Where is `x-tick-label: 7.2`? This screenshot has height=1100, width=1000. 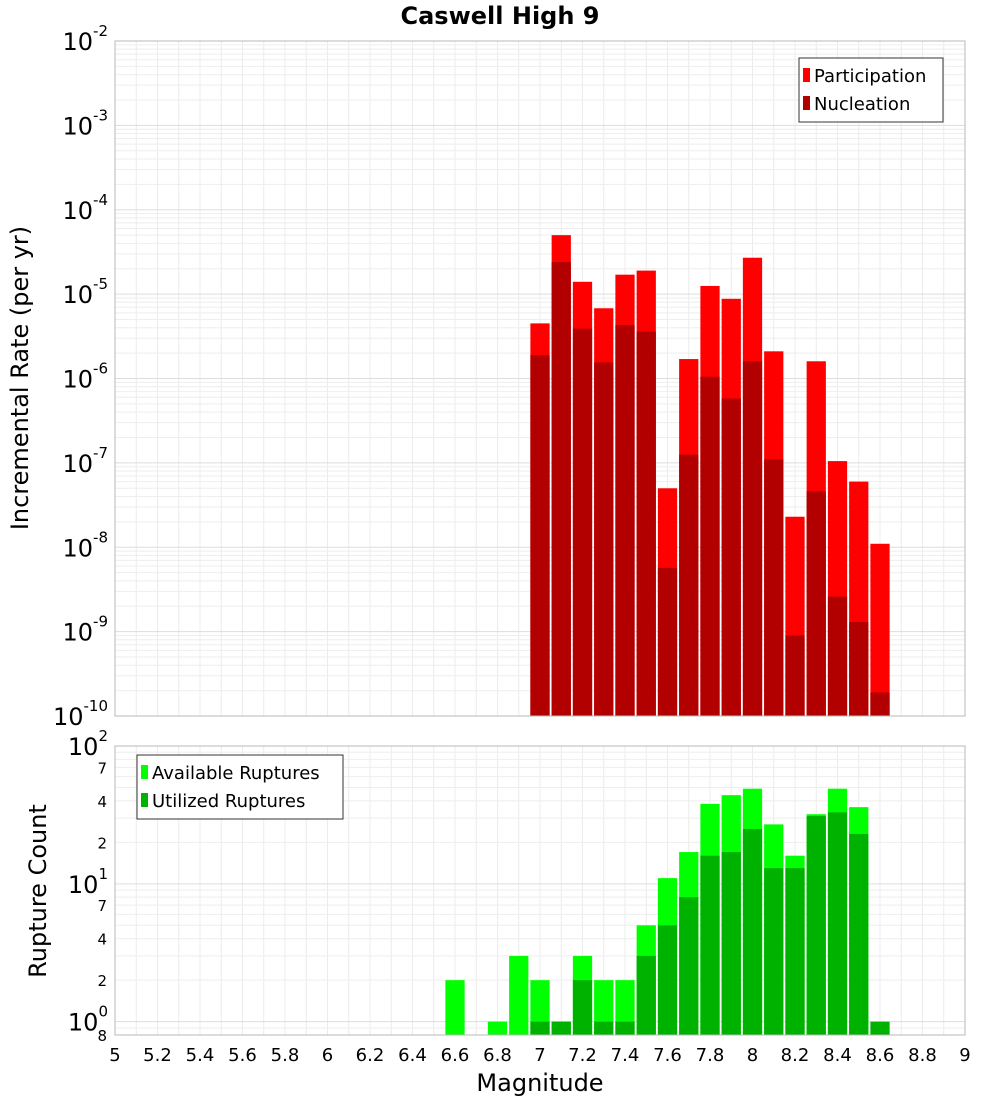
x-tick-label: 7.2 is located at coordinates (582, 1055).